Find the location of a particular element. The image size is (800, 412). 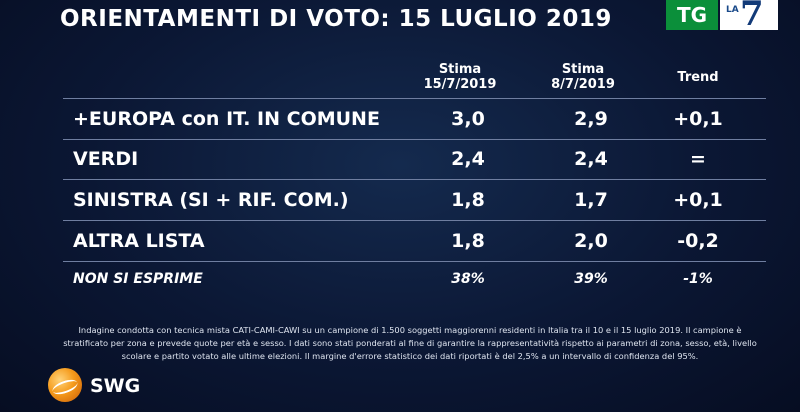

header-trend: Trend is located at coordinates (698, 77).